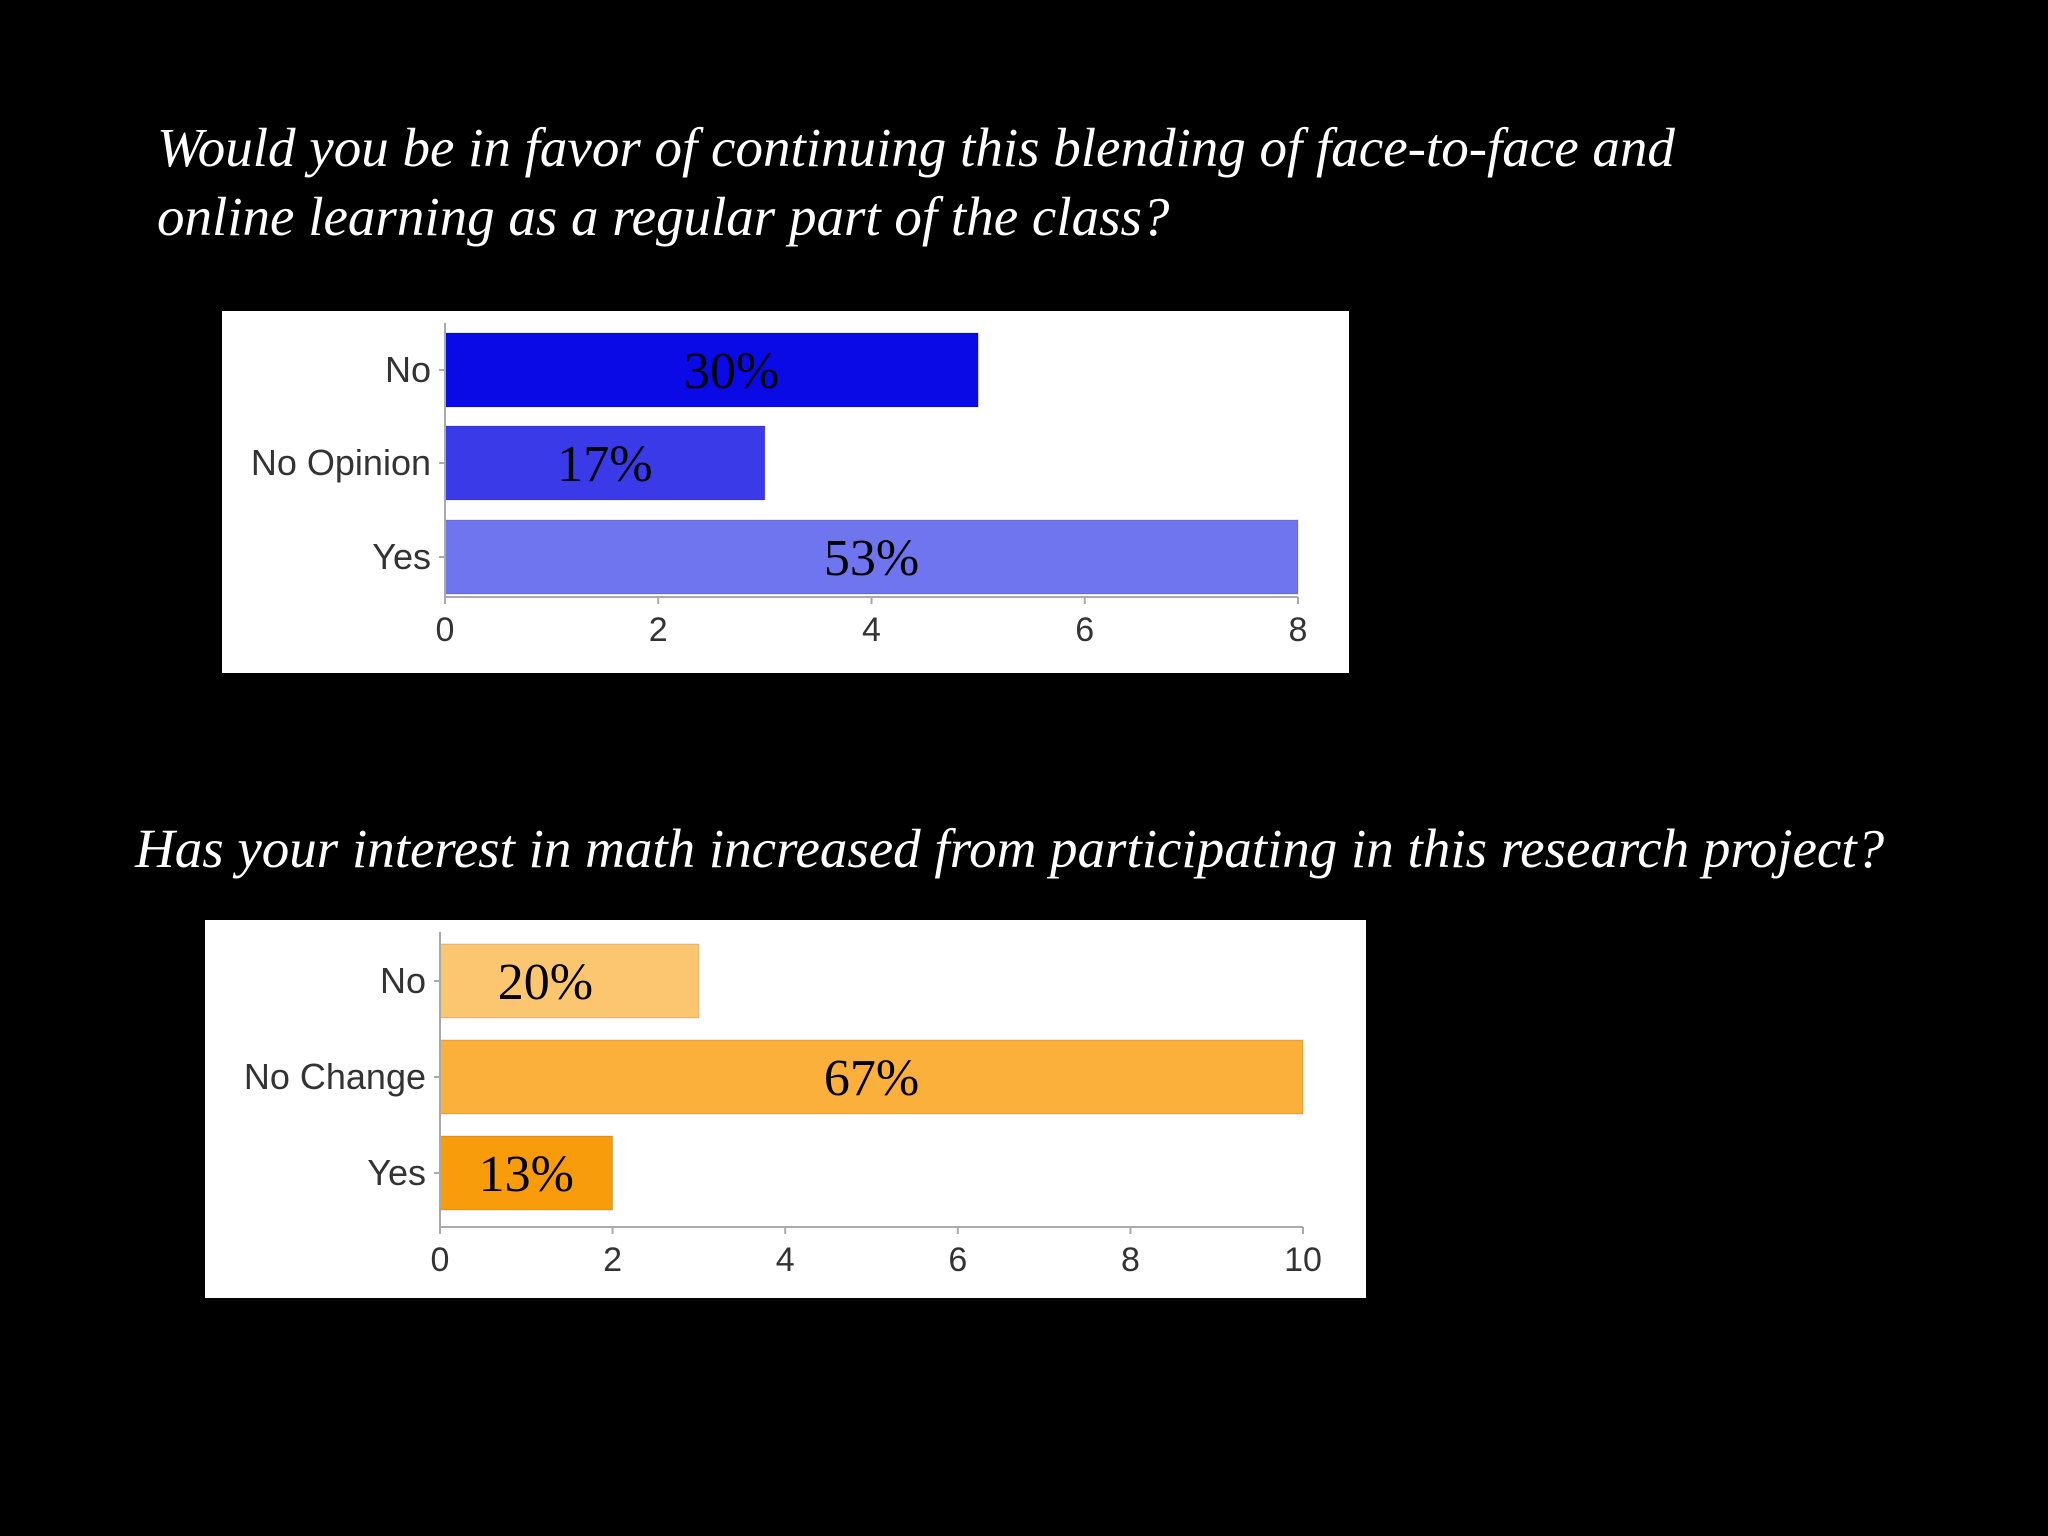  I want to click on chart-2-data-label-3: 13%, so click(526, 1174).